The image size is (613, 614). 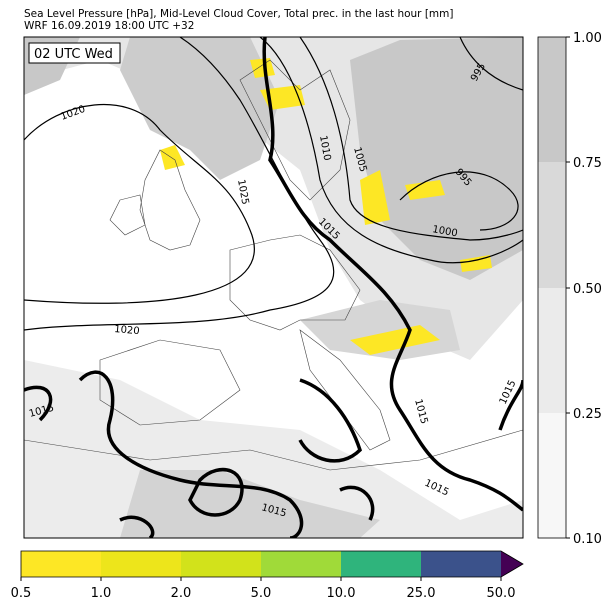 I want to click on precip-colorbar: 0.5 1.0 2.0 5.0 10.0 25.0 50.0, so click(x=267, y=575).